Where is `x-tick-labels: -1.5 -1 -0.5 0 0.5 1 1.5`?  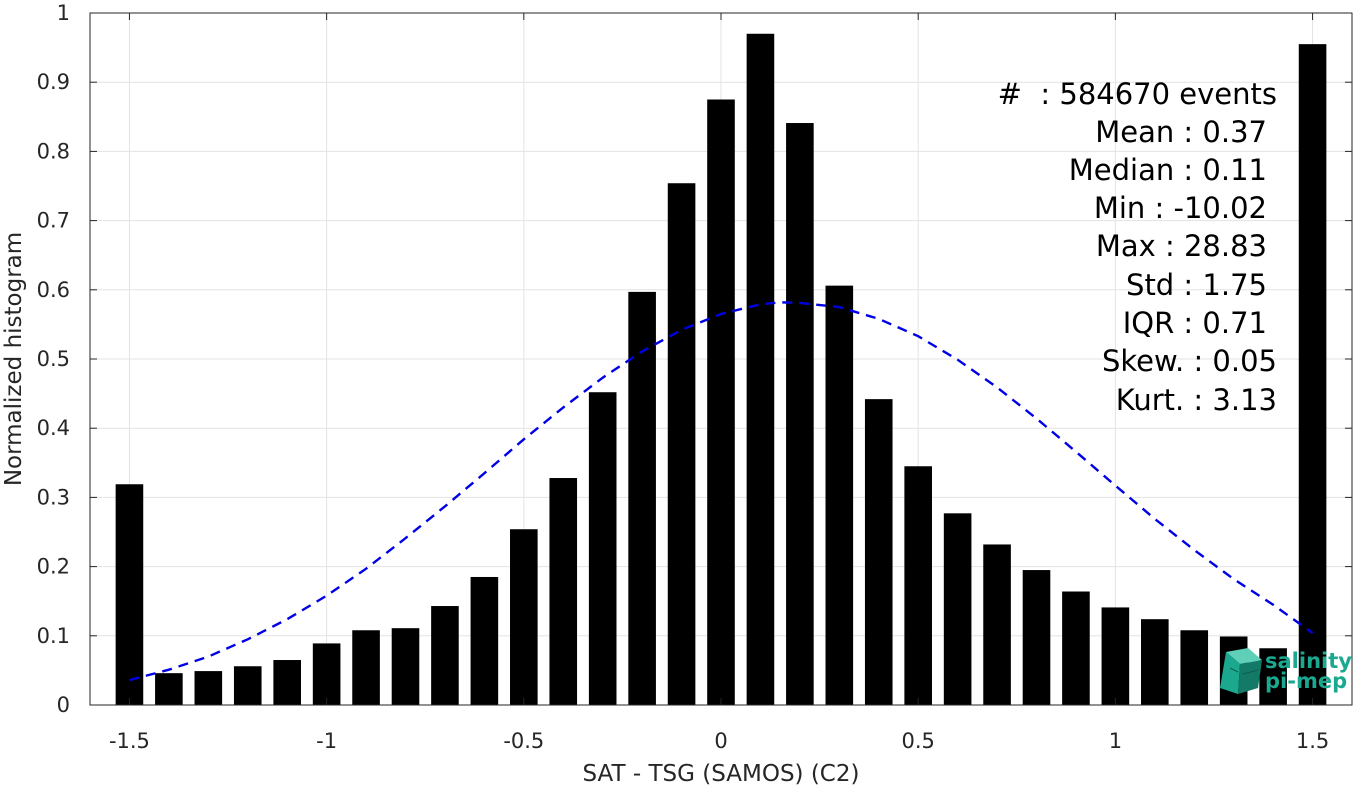
x-tick-labels: -1.5 -1 -0.5 0 0.5 1 1.5 is located at coordinates (719, 741).